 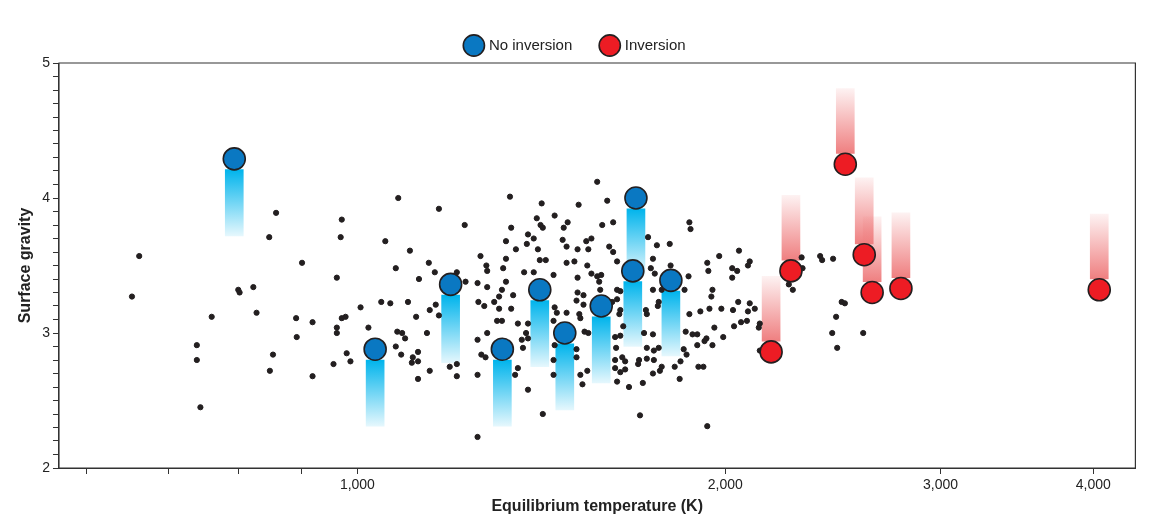 I want to click on y-tick-label: 5, so click(x=46, y=61).